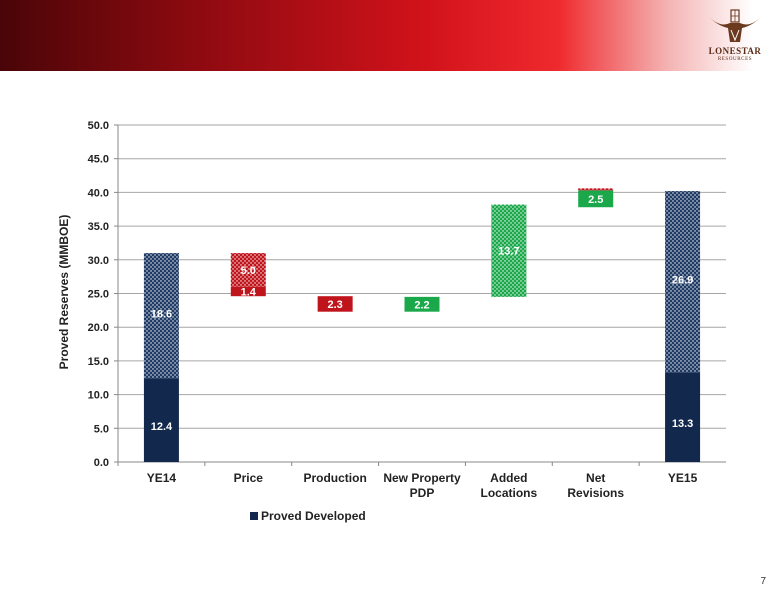 The image size is (776, 600). I want to click on y-tick-label: 0.0, so click(101, 463).